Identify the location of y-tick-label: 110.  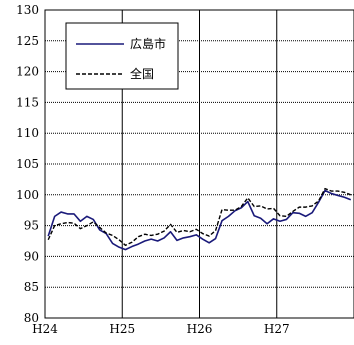
(27, 133).